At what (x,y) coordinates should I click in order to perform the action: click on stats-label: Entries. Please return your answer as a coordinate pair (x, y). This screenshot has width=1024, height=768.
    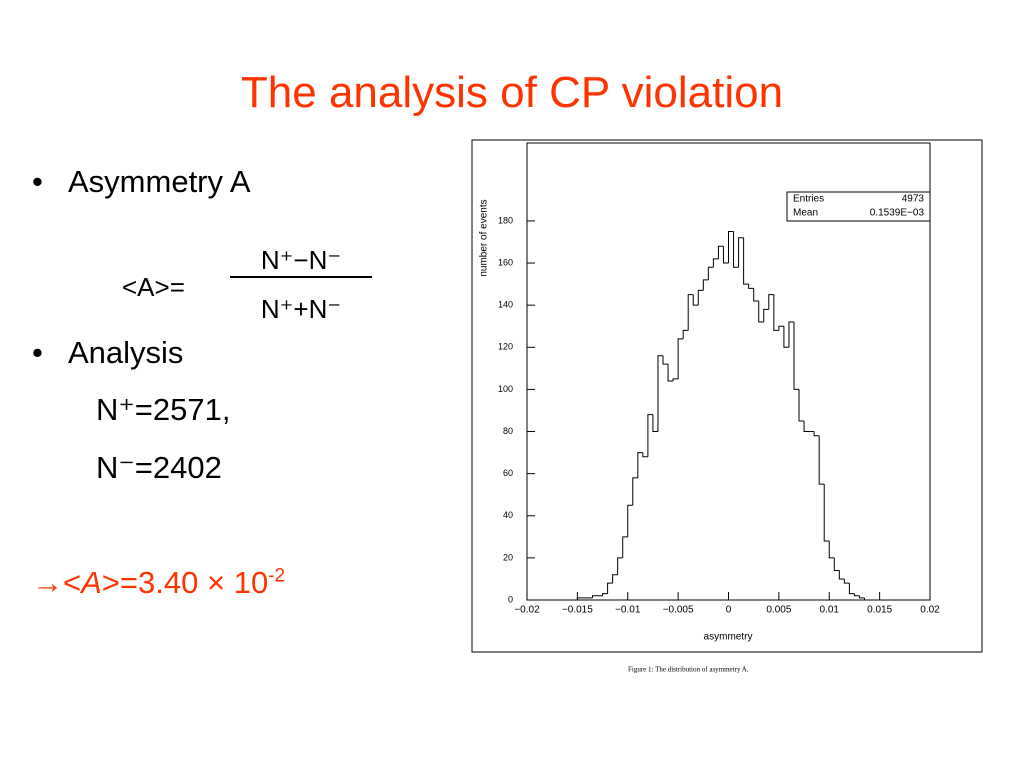
    Looking at the image, I should click on (808, 199).